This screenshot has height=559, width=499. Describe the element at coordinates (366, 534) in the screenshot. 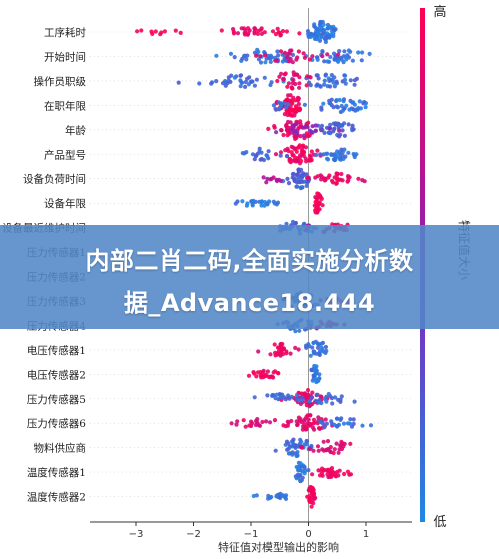

I see `x-tick-label: 1` at that location.